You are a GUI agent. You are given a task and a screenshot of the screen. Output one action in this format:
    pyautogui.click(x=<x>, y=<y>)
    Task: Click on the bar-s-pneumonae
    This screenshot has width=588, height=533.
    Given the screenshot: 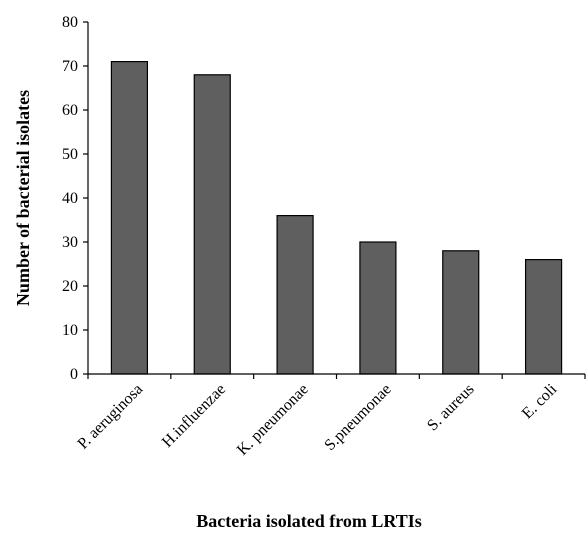 What is the action you would take?
    pyautogui.click(x=378, y=308)
    